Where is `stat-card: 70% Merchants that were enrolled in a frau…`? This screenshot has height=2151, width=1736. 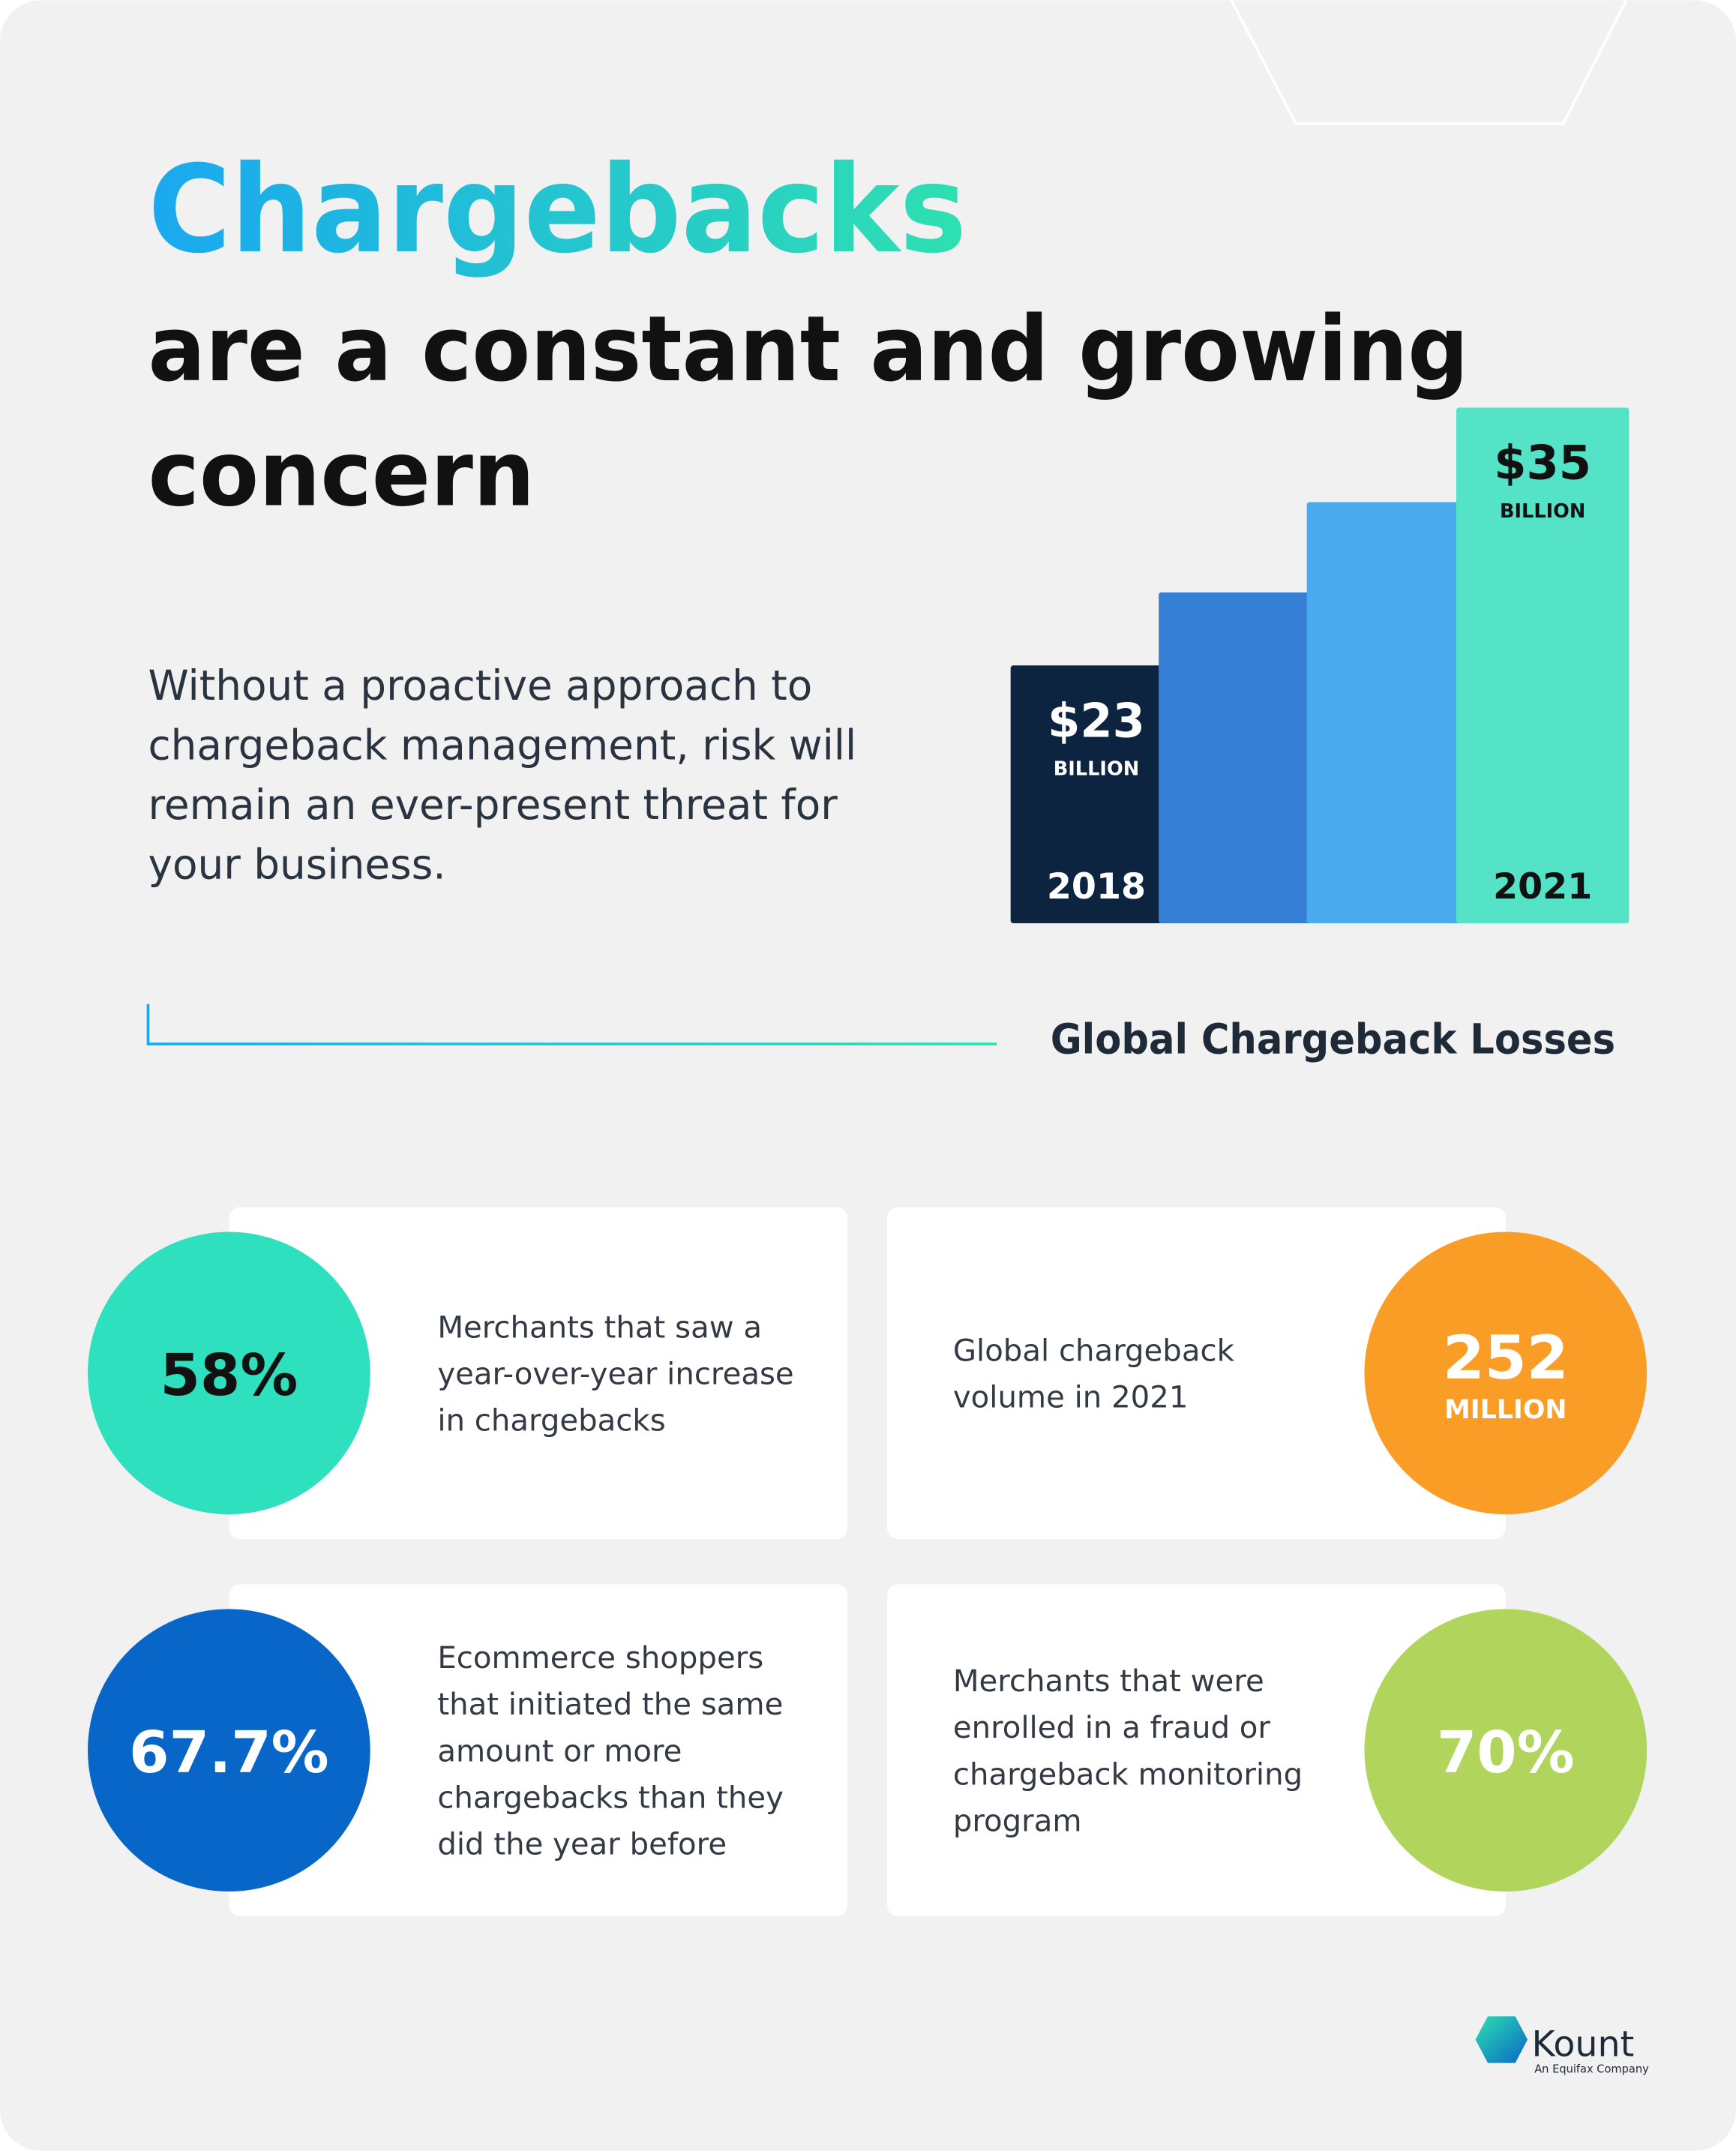
stat-card: 70% Merchants that were enrolled in a frau… is located at coordinates (1267, 1750).